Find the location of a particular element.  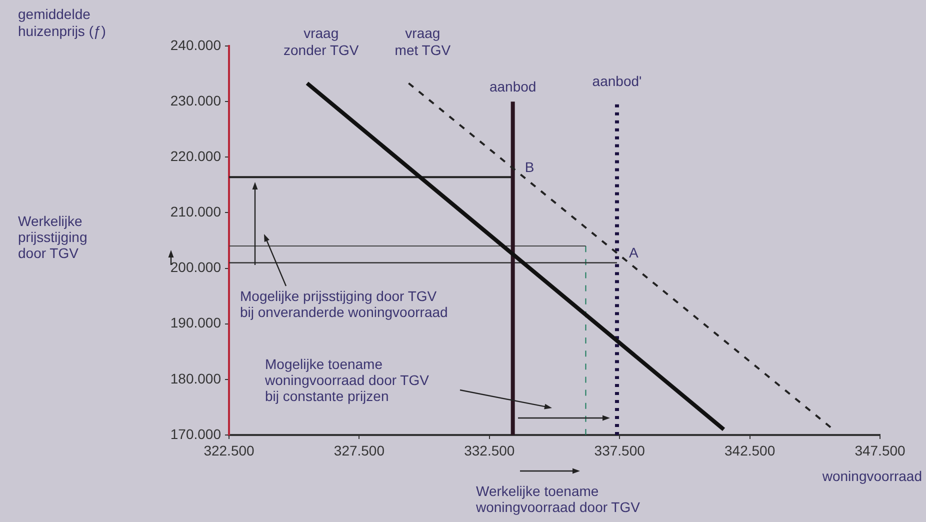

x-tick-label: 337.500 is located at coordinates (620, 450).